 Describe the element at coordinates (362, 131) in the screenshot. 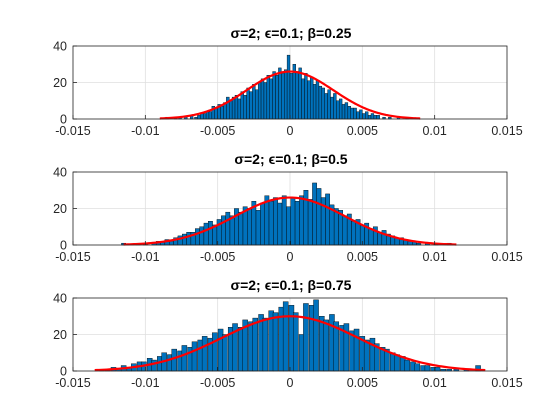

I see `x-tick-label: 0.005` at that location.